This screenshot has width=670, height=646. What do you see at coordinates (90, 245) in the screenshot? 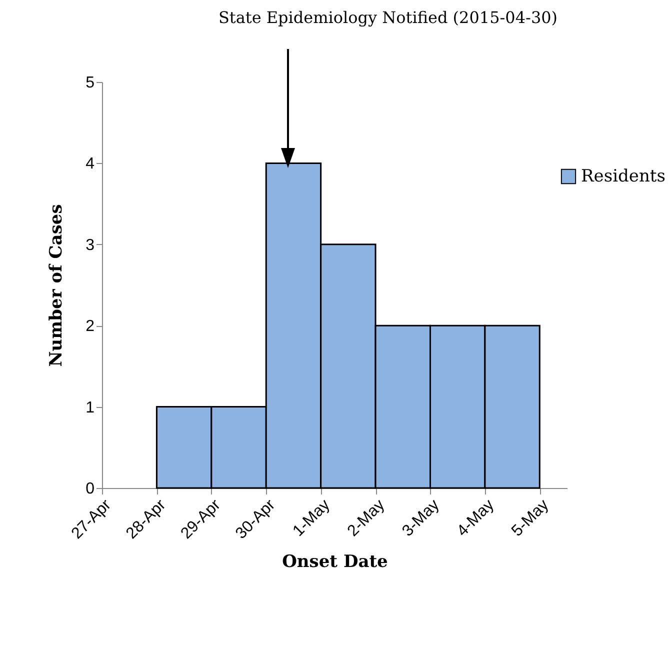
I see `y-tick-label: 3` at bounding box center [90, 245].